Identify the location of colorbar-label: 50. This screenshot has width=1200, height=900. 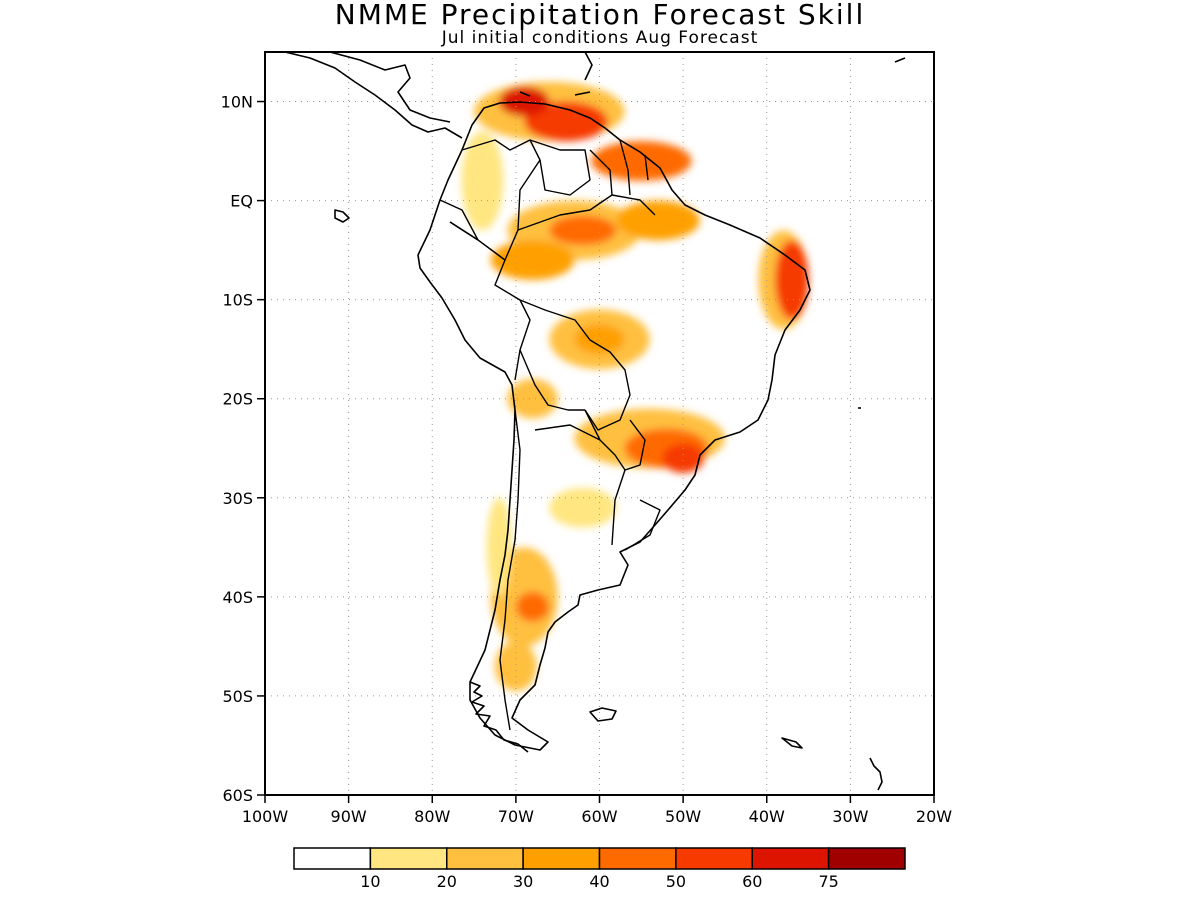
(676, 881).